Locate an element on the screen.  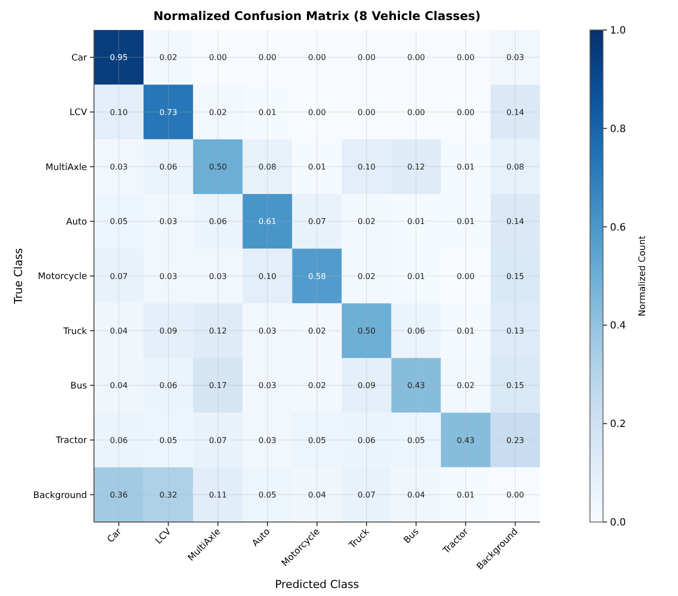
y-tick-label: Auto is located at coordinates (77, 222).